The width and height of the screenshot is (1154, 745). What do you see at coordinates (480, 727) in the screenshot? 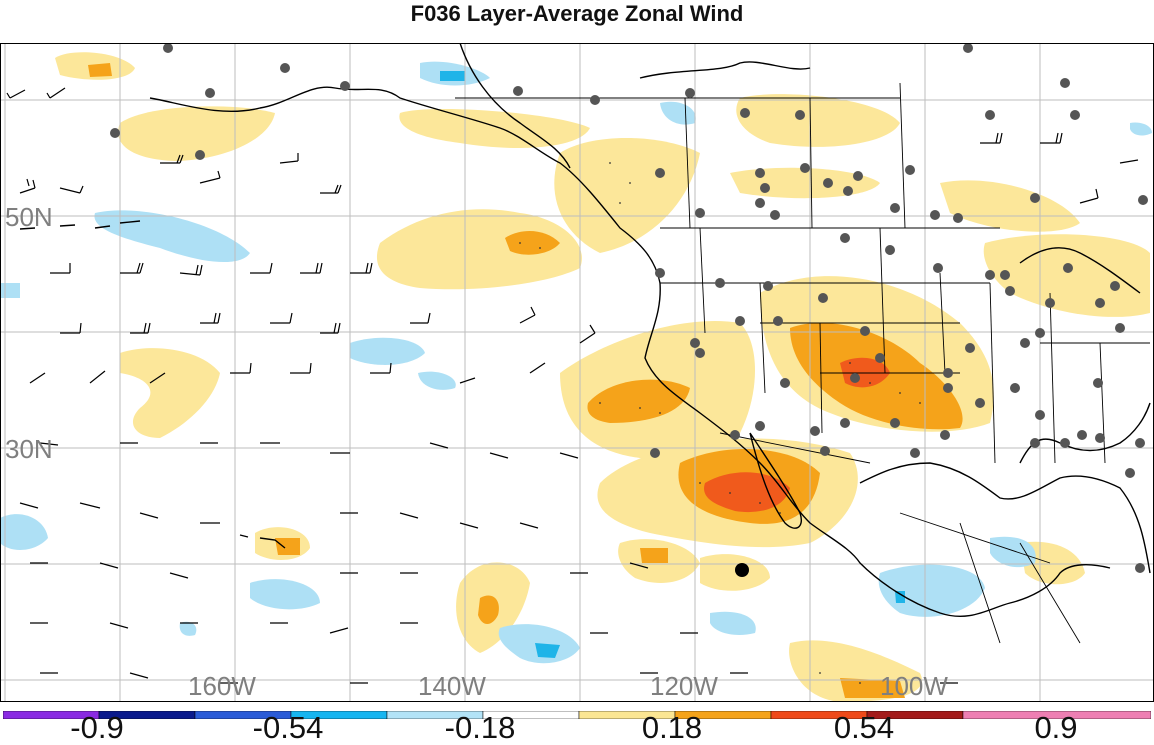
I see `colorbar-tick-label: -0.18` at bounding box center [480, 727].